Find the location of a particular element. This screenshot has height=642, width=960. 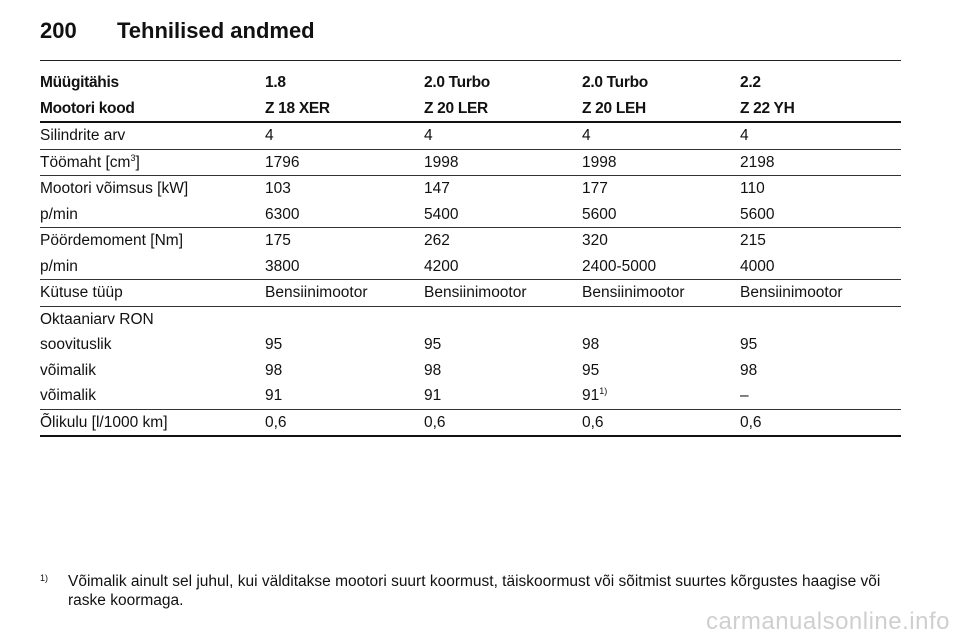

table-row: p/min 3800 4200 2400-5000 4000 is located at coordinates (470, 266).